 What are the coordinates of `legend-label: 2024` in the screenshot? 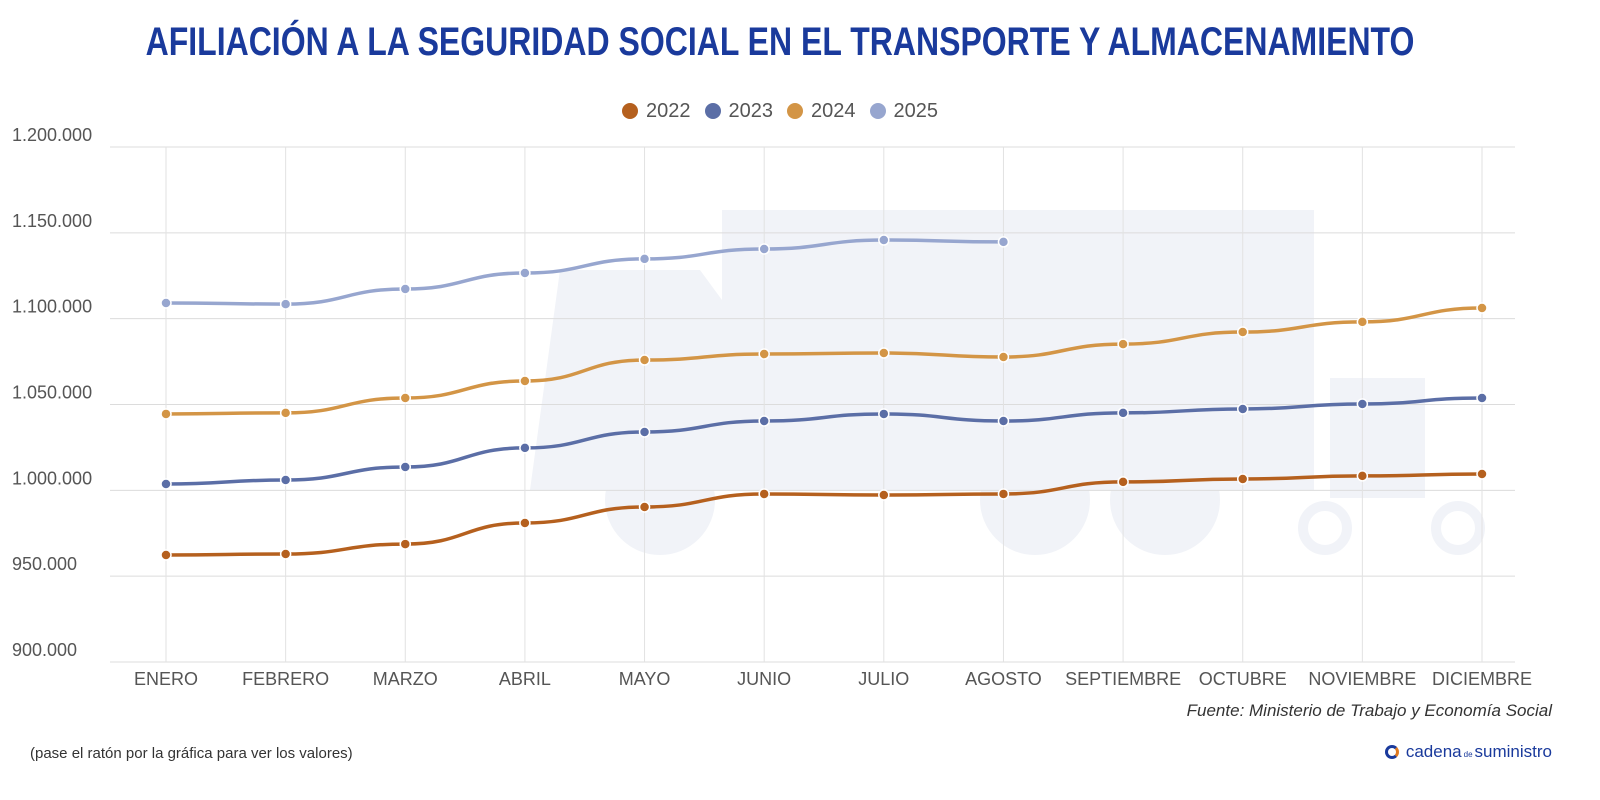 It's located at (833, 111).